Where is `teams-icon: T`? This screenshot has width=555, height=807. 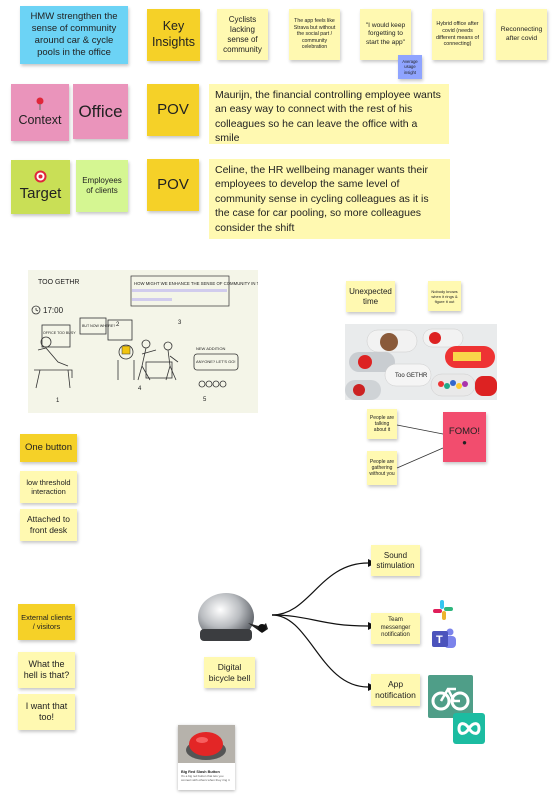
teams-icon: T is located at coordinates (444, 638).